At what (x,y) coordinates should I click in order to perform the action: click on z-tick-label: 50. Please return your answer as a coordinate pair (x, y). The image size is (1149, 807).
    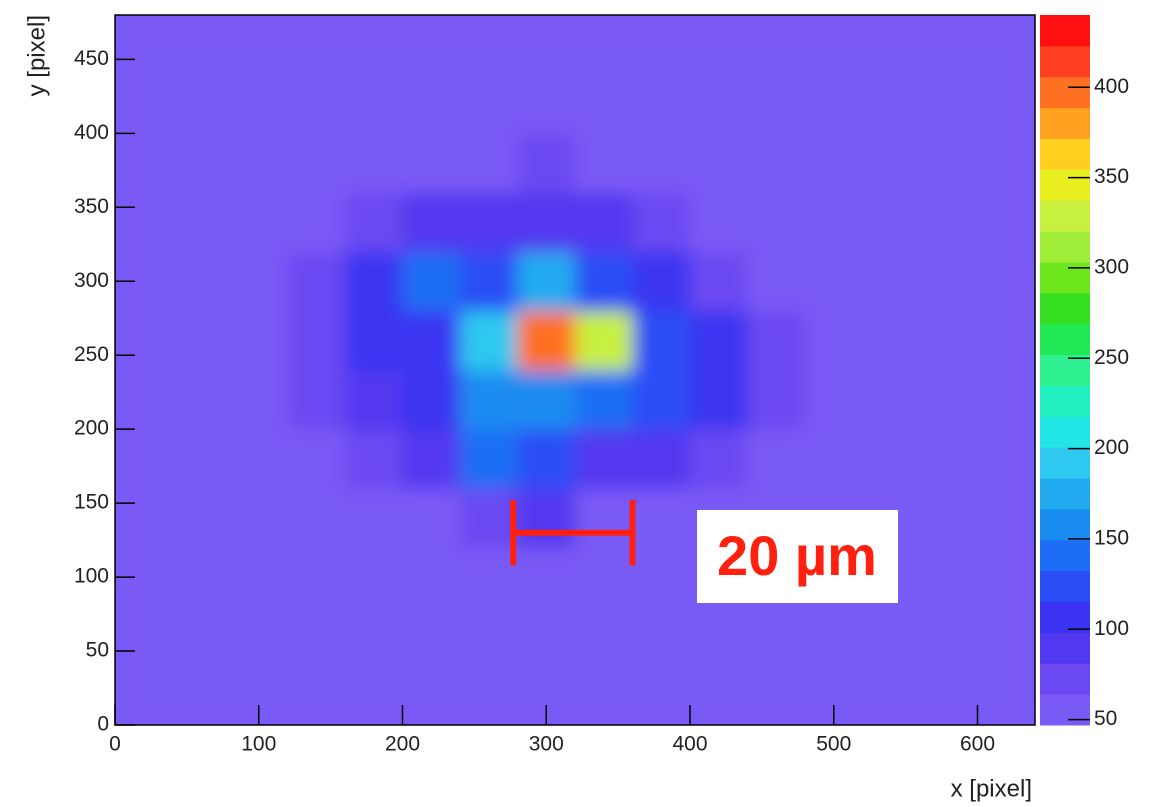
    Looking at the image, I should click on (1105, 718).